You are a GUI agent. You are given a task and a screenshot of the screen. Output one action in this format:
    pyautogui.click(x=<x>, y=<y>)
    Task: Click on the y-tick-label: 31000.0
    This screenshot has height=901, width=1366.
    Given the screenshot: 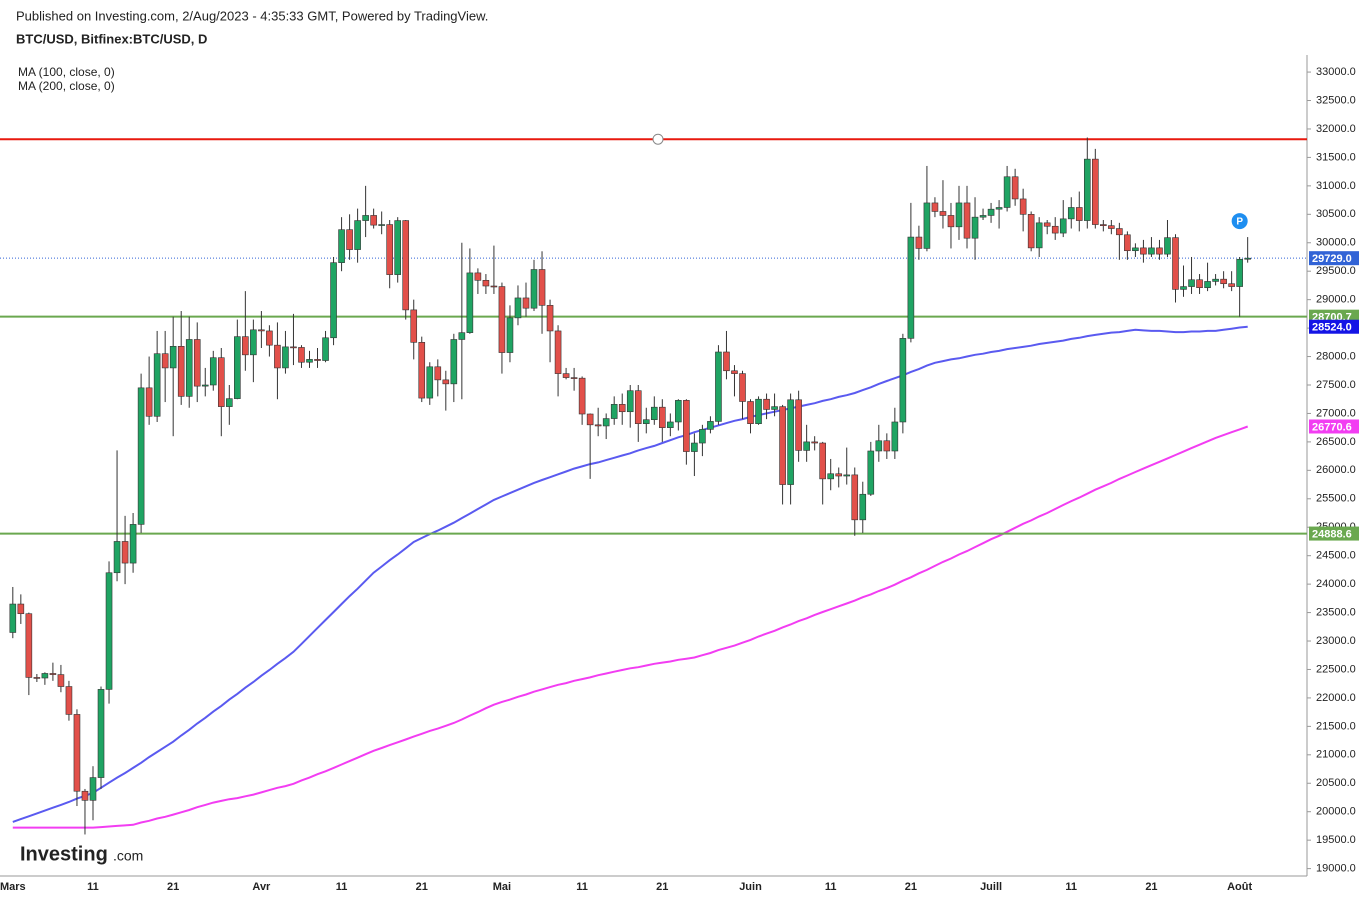 What is the action you would take?
    pyautogui.click(x=1336, y=186)
    